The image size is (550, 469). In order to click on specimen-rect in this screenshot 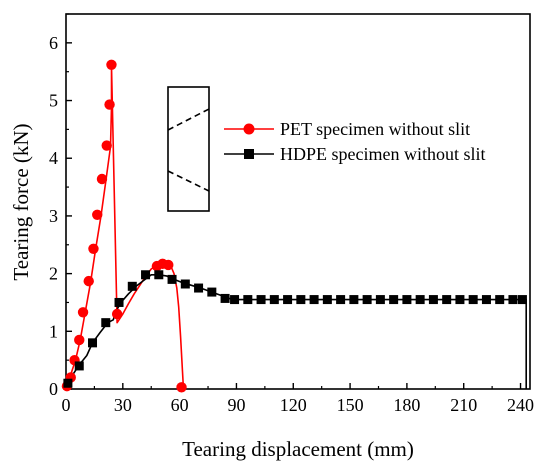, I will do `click(188, 149)`.